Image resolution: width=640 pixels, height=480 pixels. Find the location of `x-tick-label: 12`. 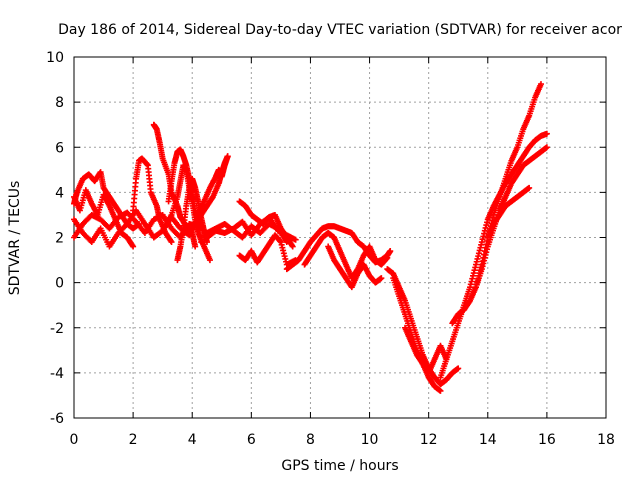

x-tick-label: 12 is located at coordinates (429, 440).